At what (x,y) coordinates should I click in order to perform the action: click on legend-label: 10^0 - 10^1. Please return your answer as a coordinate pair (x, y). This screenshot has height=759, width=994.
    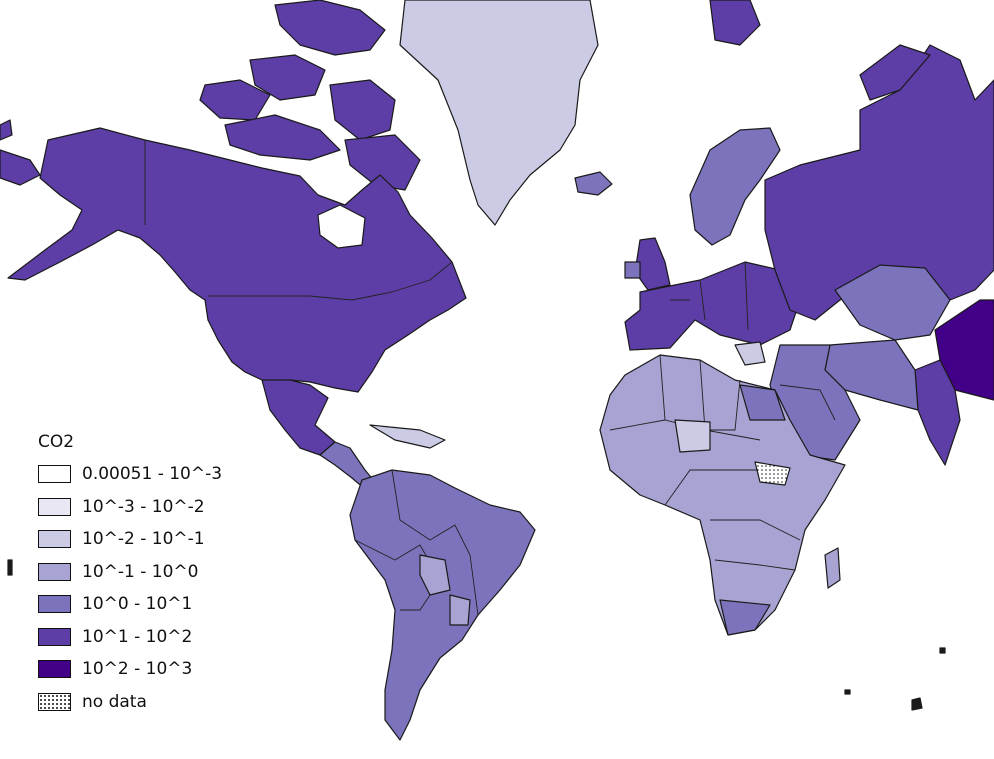
    Looking at the image, I should click on (137, 604).